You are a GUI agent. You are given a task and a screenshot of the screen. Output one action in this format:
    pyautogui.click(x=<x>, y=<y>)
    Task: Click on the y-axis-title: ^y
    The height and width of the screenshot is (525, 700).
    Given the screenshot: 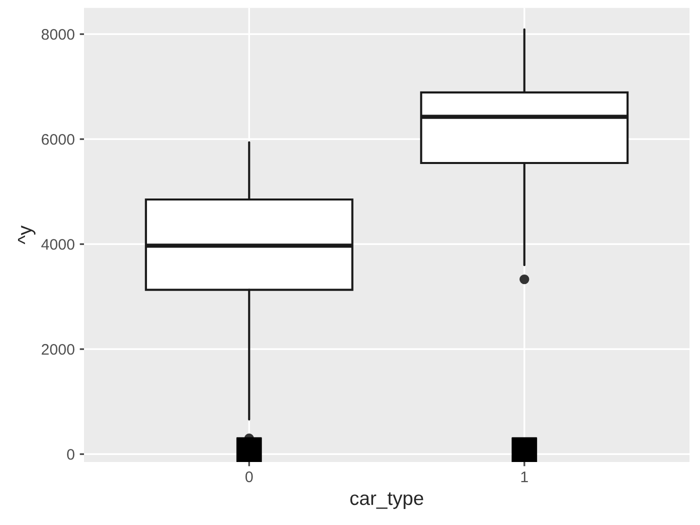 What is the action you would take?
    pyautogui.click(x=27, y=235)
    